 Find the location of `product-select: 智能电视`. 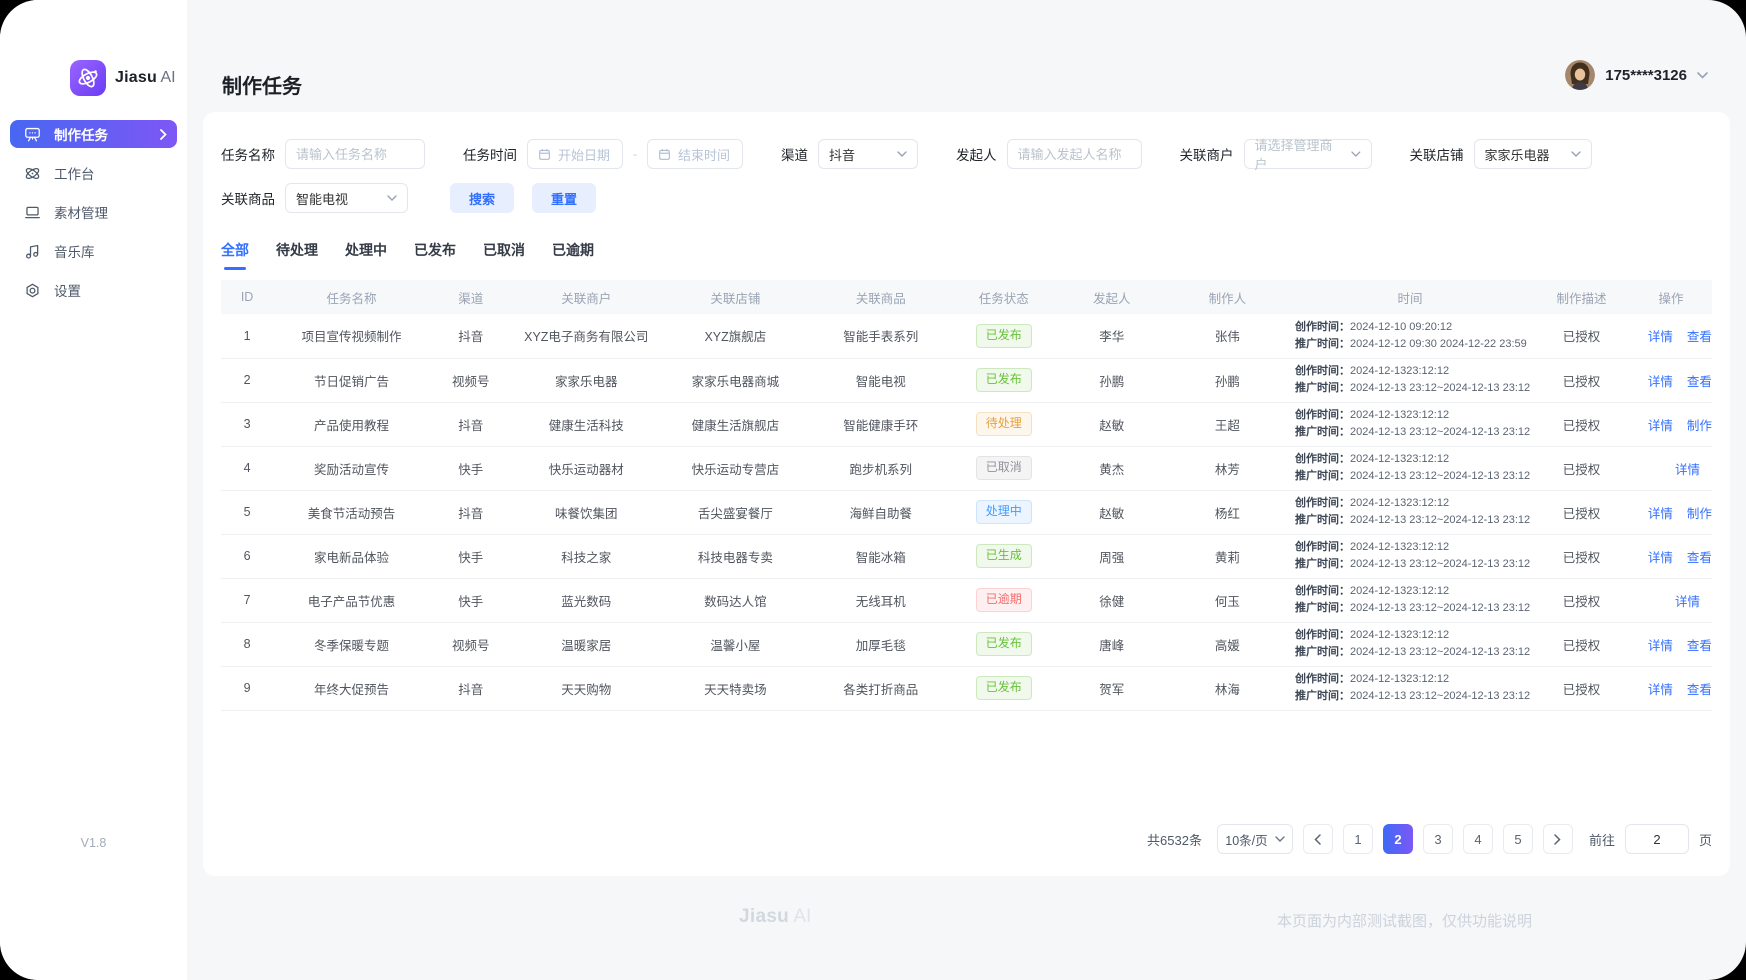

product-select: 智能电视 is located at coordinates (346, 198).